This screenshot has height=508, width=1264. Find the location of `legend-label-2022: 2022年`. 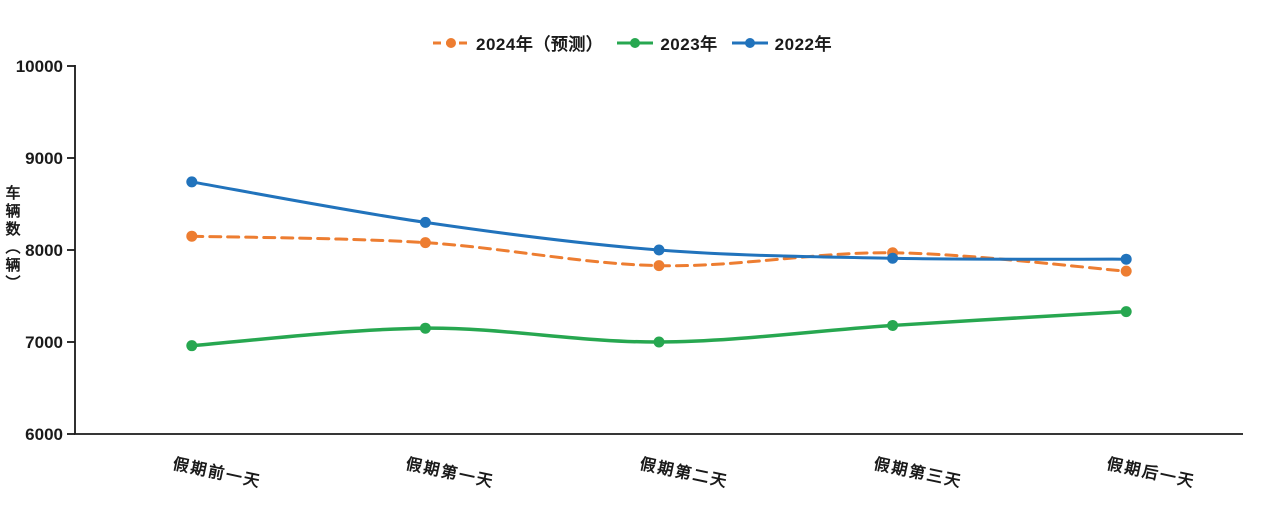

legend-label-2022: 2022年 is located at coordinates (803, 44).